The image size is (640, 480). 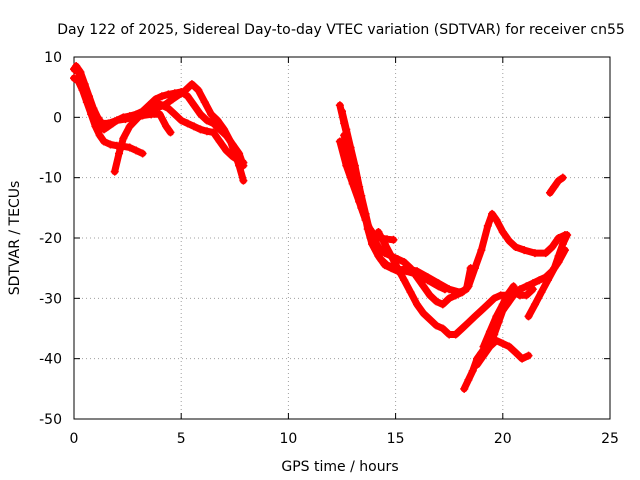 I want to click on x-tick-label: 10, so click(x=288, y=439).